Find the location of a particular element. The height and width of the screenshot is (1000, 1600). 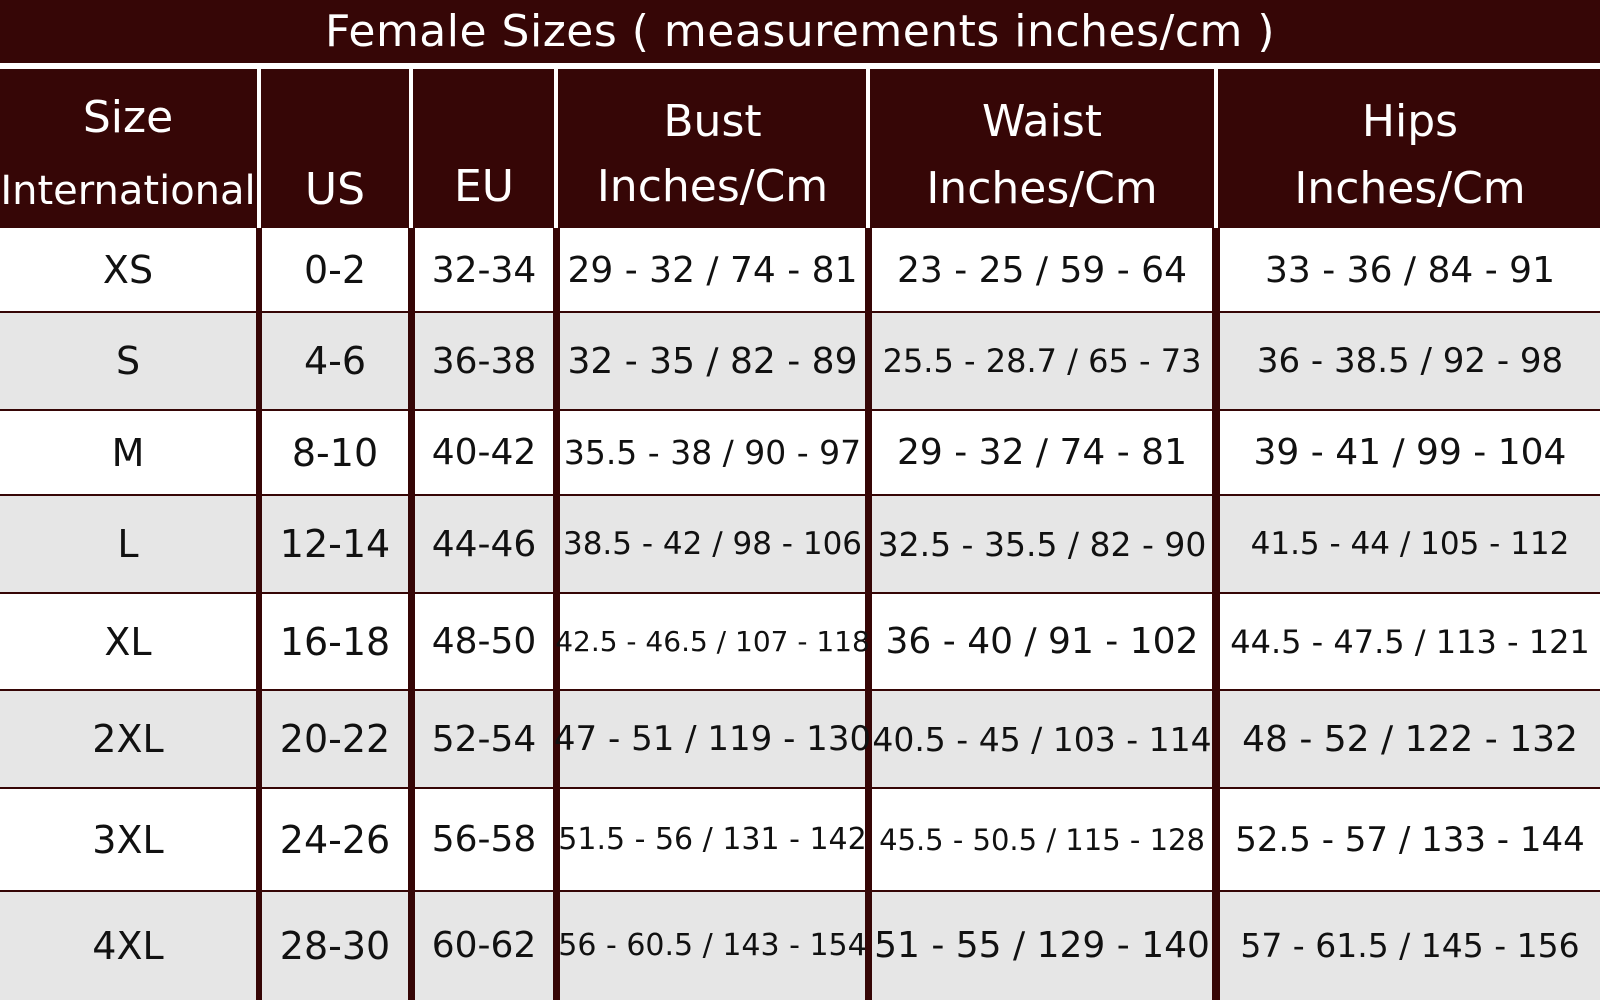

cell-hips: 44.5 - 47.5 / 113 - 121 is located at coordinates (1410, 641).